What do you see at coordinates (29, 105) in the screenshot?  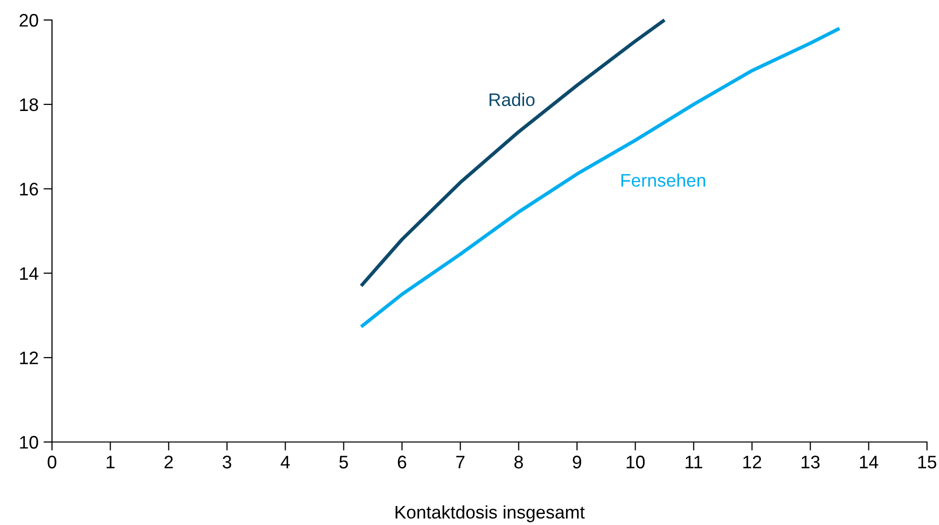 I see `y-tick-label: 18` at bounding box center [29, 105].